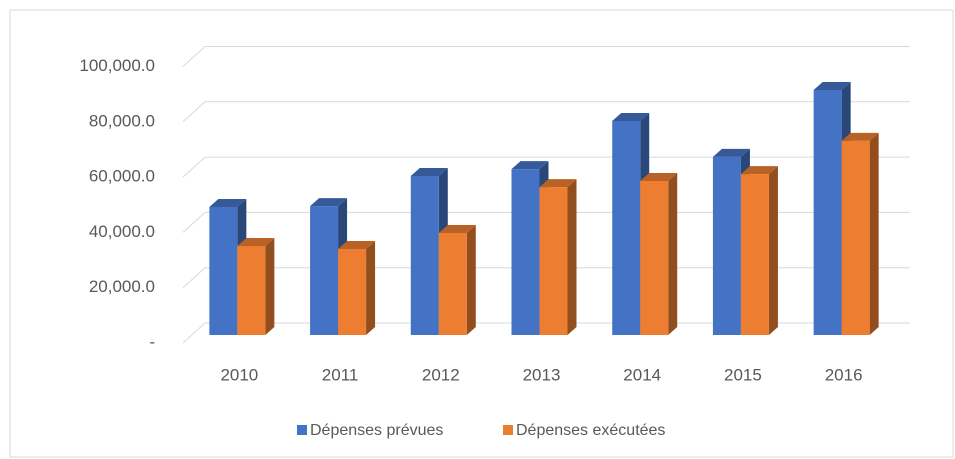 This screenshot has height=459, width=955. Describe the element at coordinates (340, 374) in the screenshot. I see `x-tick-label: 2011` at that location.